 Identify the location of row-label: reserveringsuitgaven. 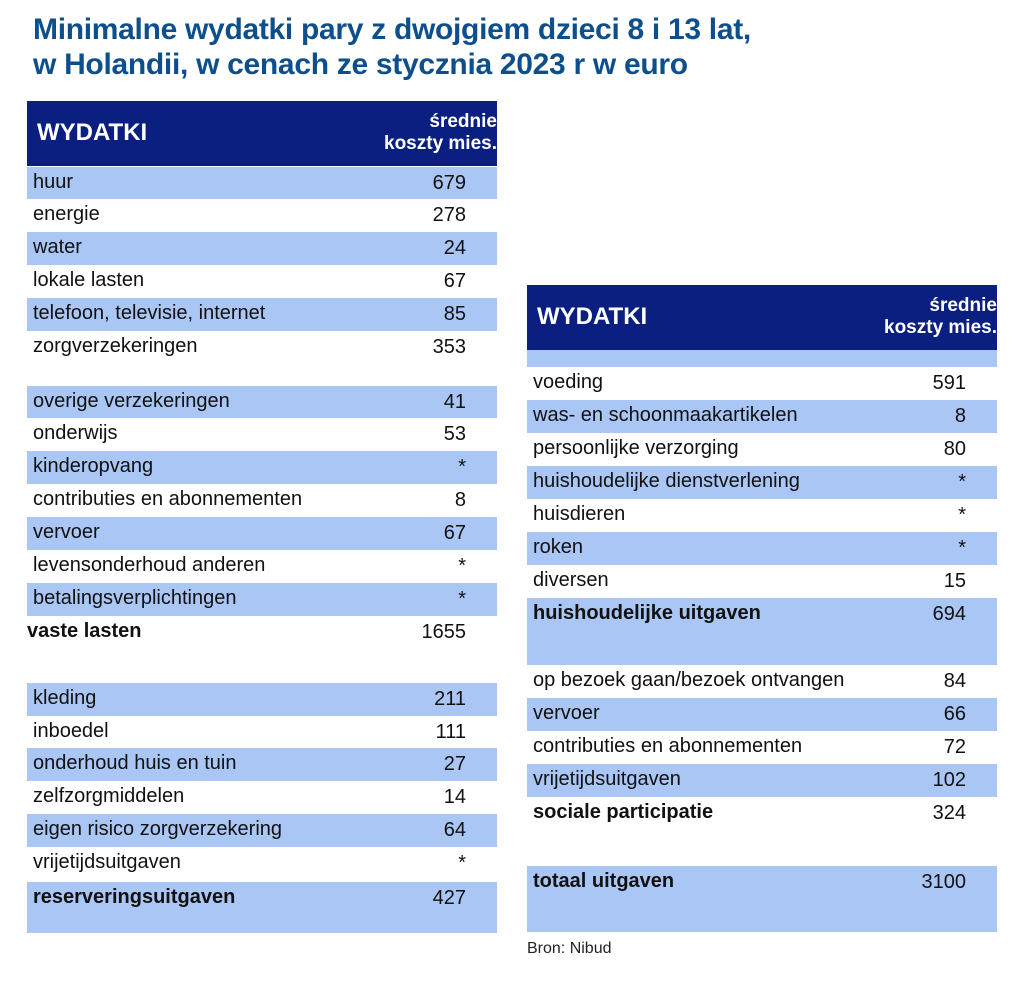
(134, 897).